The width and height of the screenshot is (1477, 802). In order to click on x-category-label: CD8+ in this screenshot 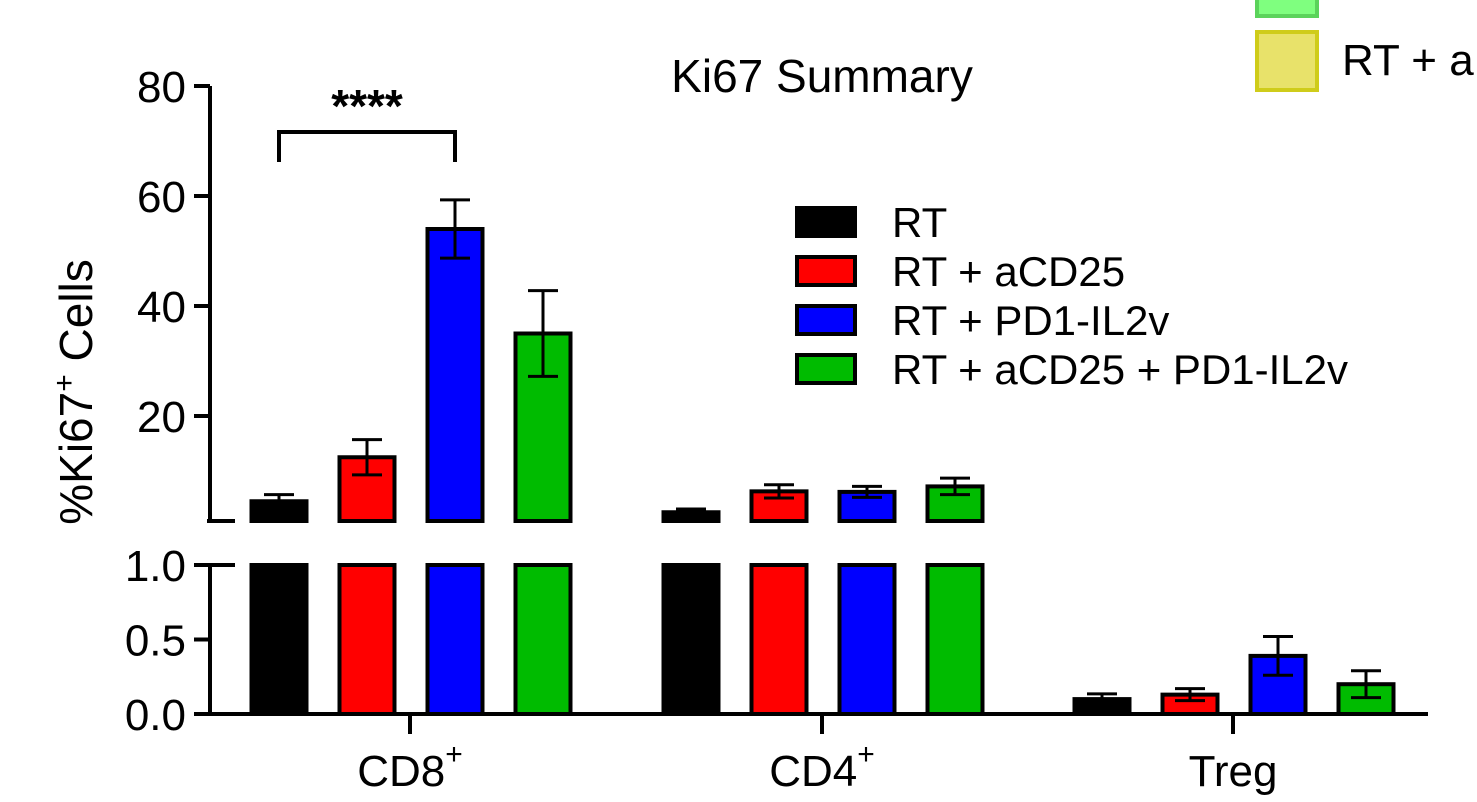, I will do `click(410, 767)`.